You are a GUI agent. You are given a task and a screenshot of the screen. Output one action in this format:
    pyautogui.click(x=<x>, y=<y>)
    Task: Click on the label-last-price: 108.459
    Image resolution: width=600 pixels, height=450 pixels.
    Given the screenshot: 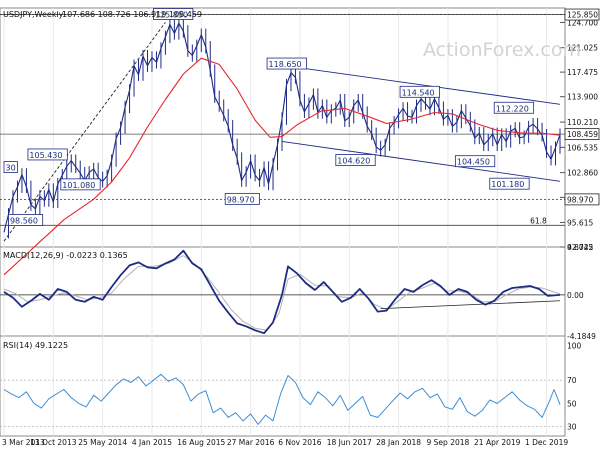 What is the action you would take?
    pyautogui.click(x=582, y=134)
    